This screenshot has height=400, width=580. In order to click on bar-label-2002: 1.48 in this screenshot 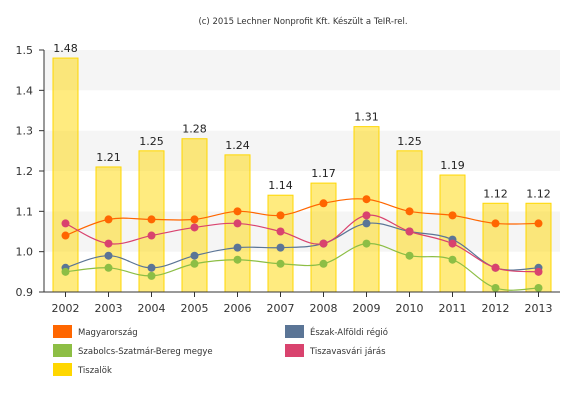, I will do `click(65, 48)`.